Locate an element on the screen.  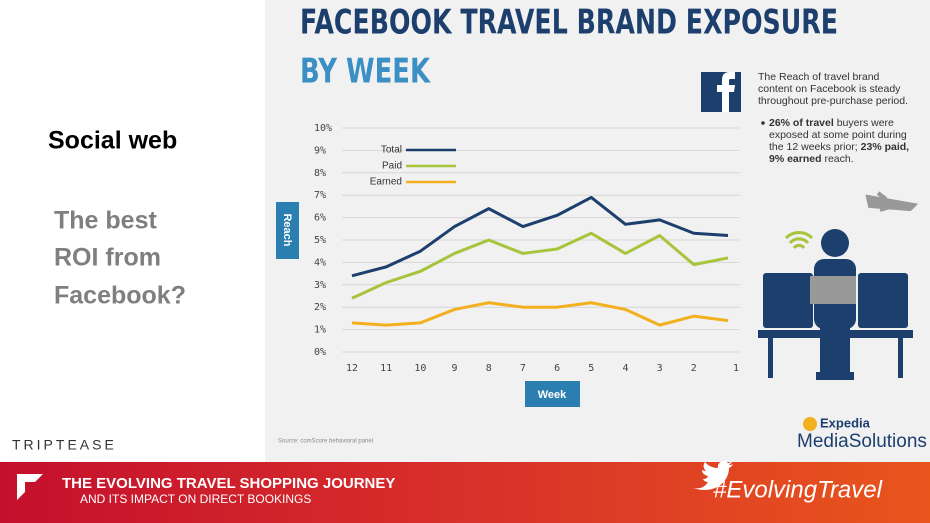
y-tick-label: 9% is located at coordinates (320, 150).